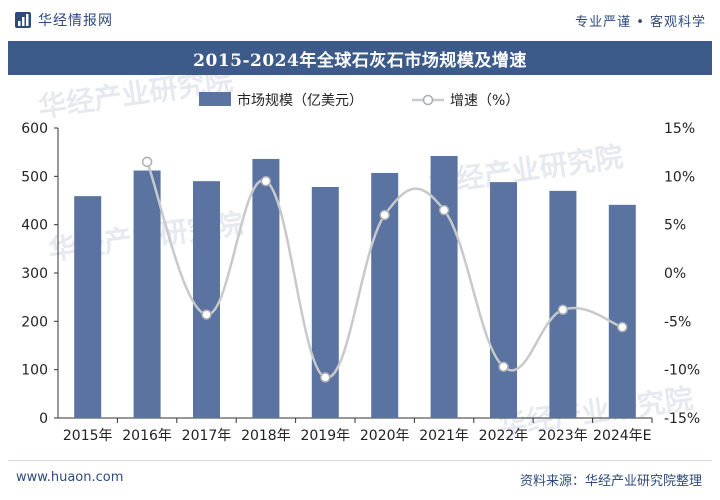 Image resolution: width=720 pixels, height=500 pixels. What do you see at coordinates (207, 436) in the screenshot?
I see `x-tick-label: 2017年` at bounding box center [207, 436].